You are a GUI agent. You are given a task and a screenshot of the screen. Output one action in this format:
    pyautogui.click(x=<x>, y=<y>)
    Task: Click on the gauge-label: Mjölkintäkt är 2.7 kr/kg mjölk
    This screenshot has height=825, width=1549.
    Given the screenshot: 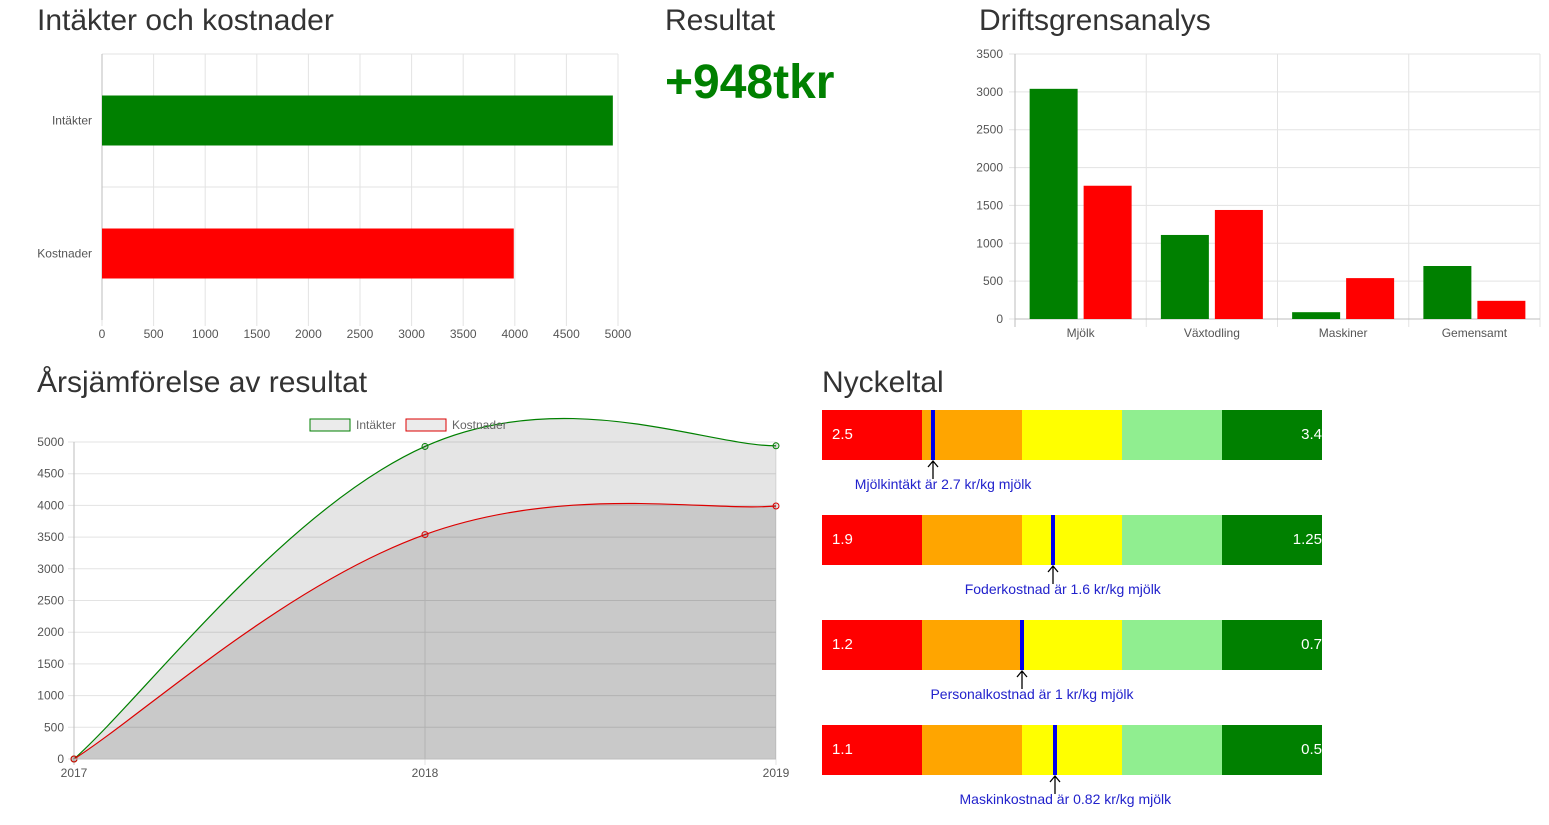 What is the action you would take?
    pyautogui.click(x=943, y=484)
    